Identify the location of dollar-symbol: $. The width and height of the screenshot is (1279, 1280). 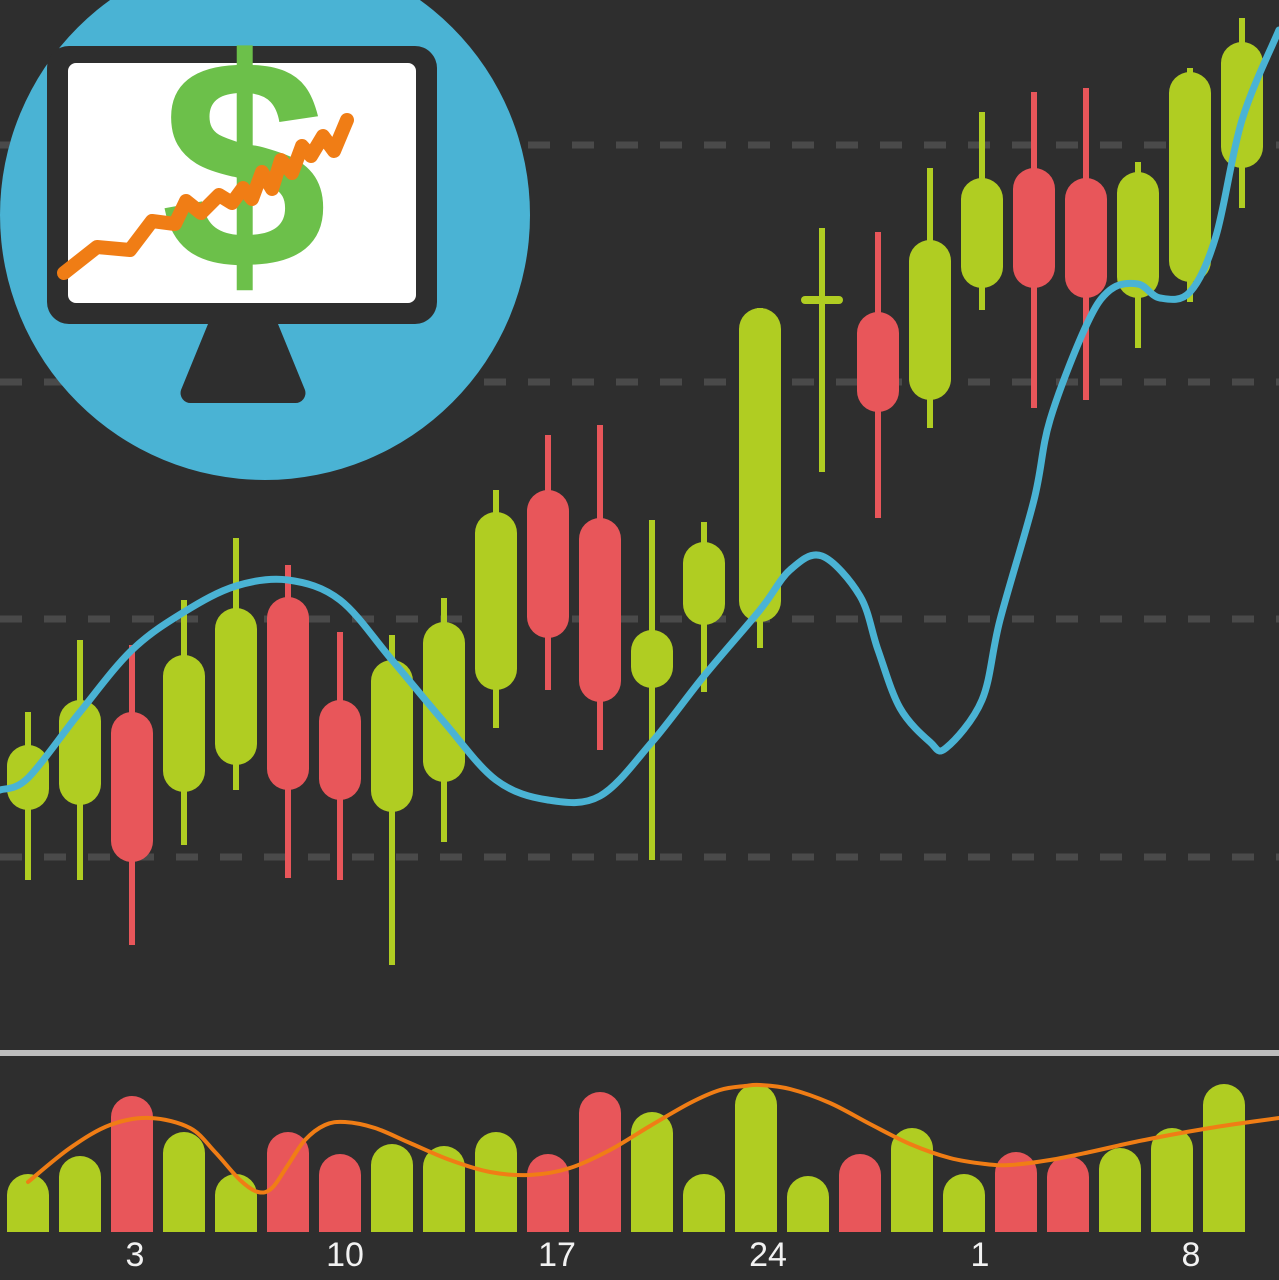
(244, 166).